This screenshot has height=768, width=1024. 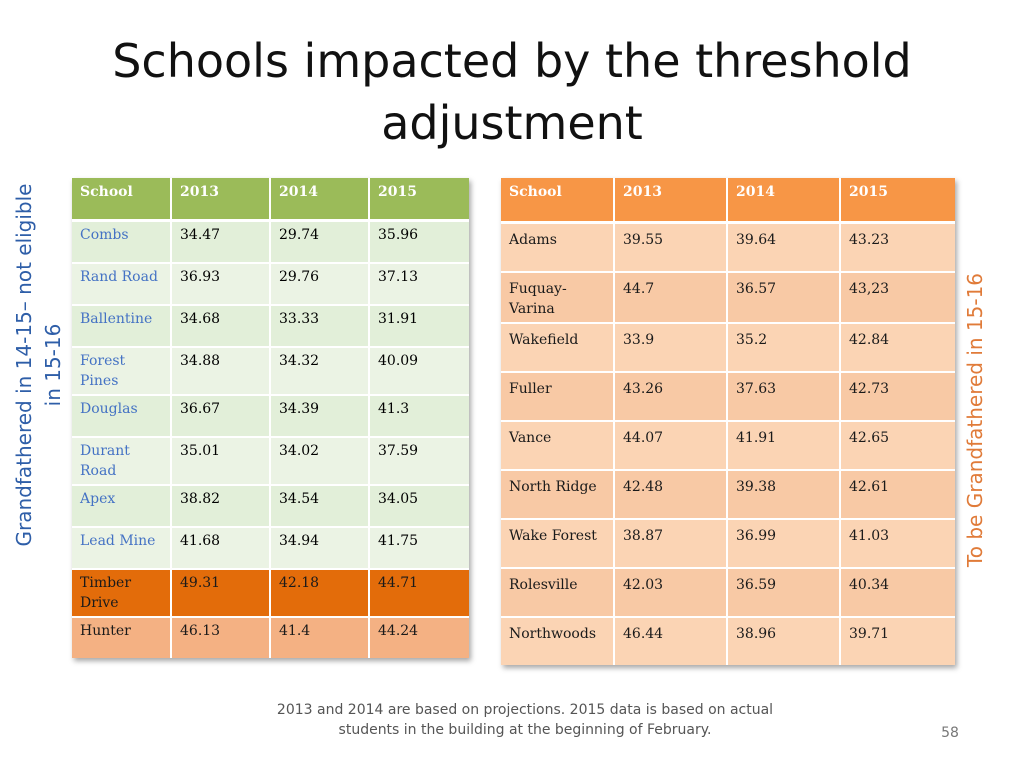 What do you see at coordinates (950, 733) in the screenshot?
I see `page-number: 58` at bounding box center [950, 733].